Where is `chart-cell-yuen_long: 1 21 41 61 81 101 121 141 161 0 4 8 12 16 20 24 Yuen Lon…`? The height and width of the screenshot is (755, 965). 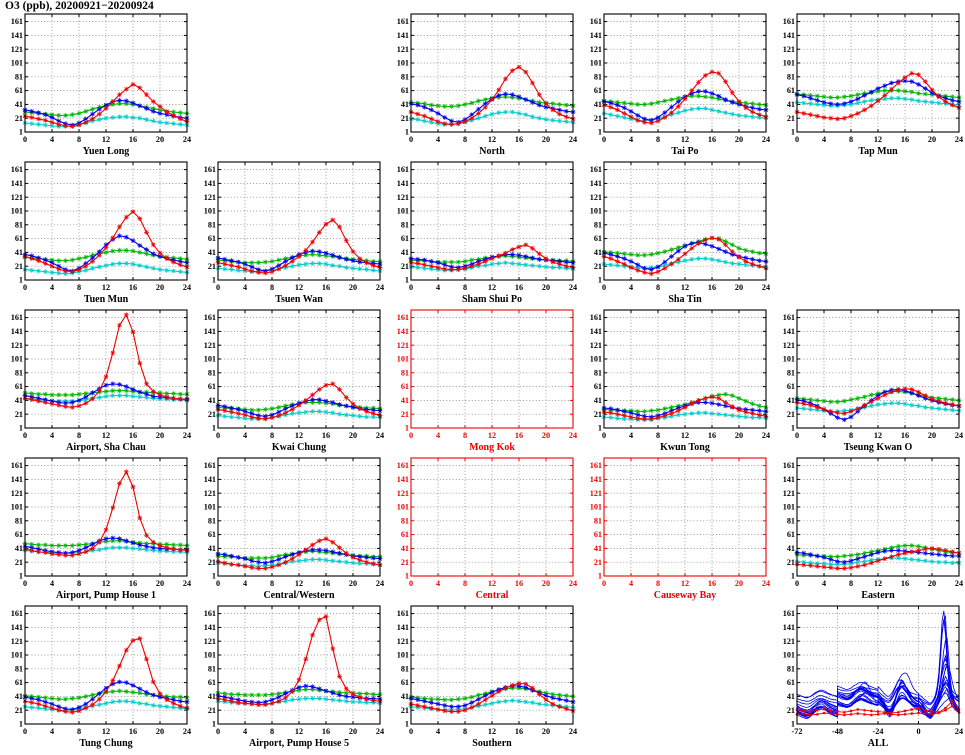
chart-cell-yuen_long: 1 21 41 61 81 101 121 141 161 0 4 8 12 16 20 24 Yuen Lon… is located at coordinates (96, 84).